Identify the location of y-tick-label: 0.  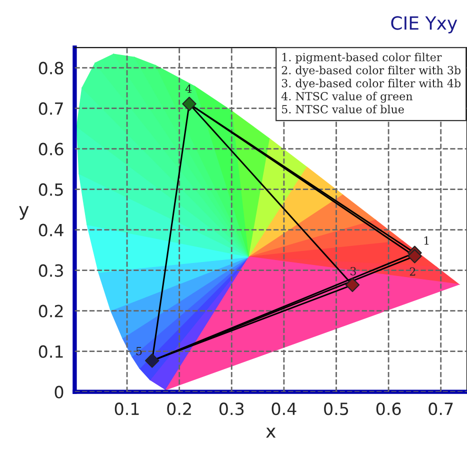
(59, 392).